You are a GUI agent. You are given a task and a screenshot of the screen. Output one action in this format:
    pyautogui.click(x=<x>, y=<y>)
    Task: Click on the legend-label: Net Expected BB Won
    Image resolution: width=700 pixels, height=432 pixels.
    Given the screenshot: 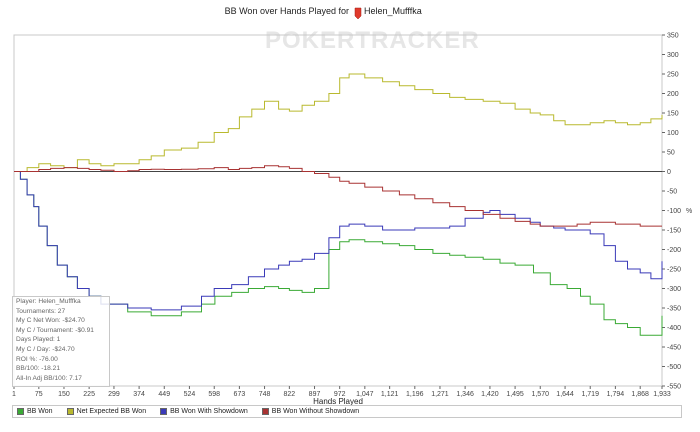 What is the action you would take?
    pyautogui.click(x=111, y=411)
    